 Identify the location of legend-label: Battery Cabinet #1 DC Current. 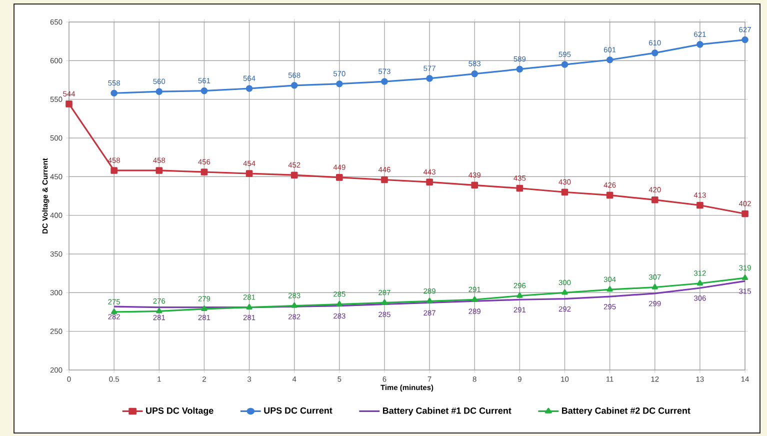
(447, 411).